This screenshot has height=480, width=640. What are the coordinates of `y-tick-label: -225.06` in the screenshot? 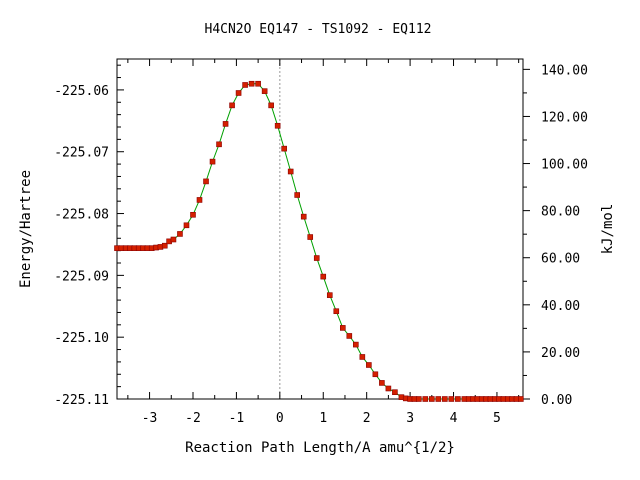 It's located at (81, 91).